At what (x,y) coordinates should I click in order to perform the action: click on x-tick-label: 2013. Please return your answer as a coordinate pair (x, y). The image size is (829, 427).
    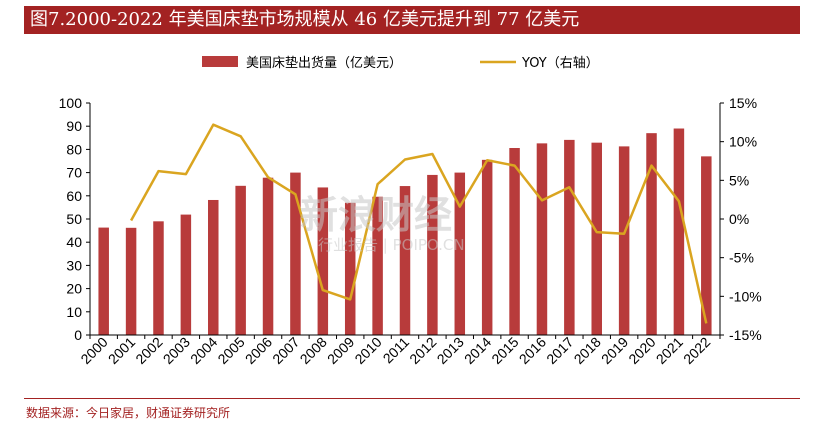
    Looking at the image, I should click on (450, 350).